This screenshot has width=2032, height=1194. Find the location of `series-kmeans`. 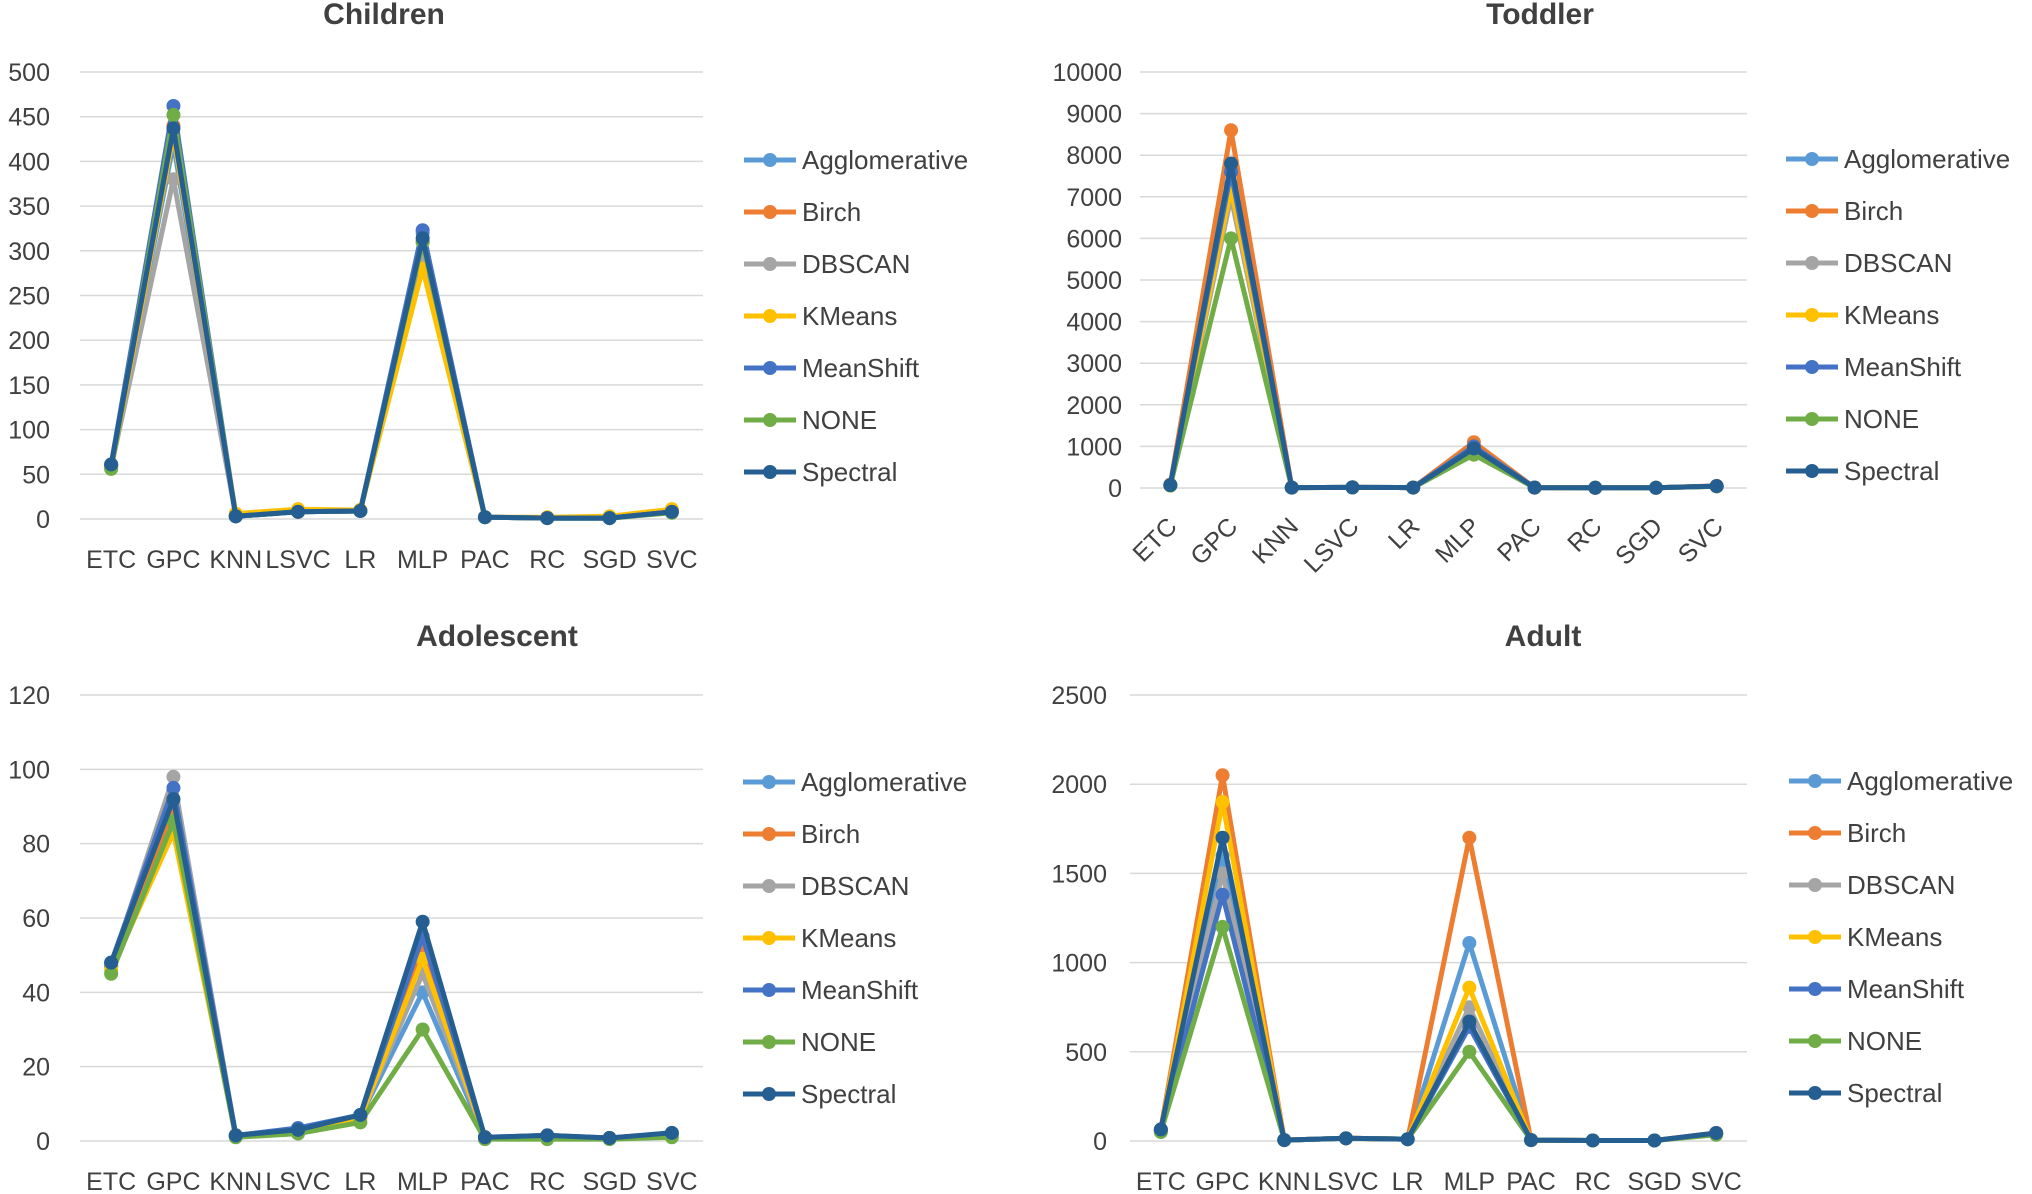

series-kmeans is located at coordinates (391, 326).